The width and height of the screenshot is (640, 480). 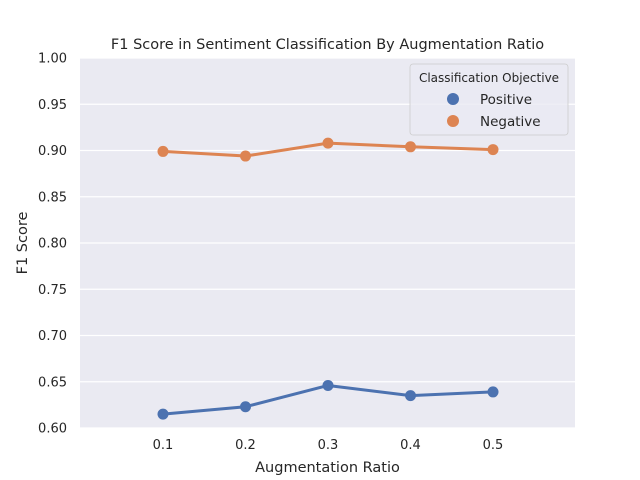 I want to click on y-tick-label: 0.90, so click(x=52, y=151).